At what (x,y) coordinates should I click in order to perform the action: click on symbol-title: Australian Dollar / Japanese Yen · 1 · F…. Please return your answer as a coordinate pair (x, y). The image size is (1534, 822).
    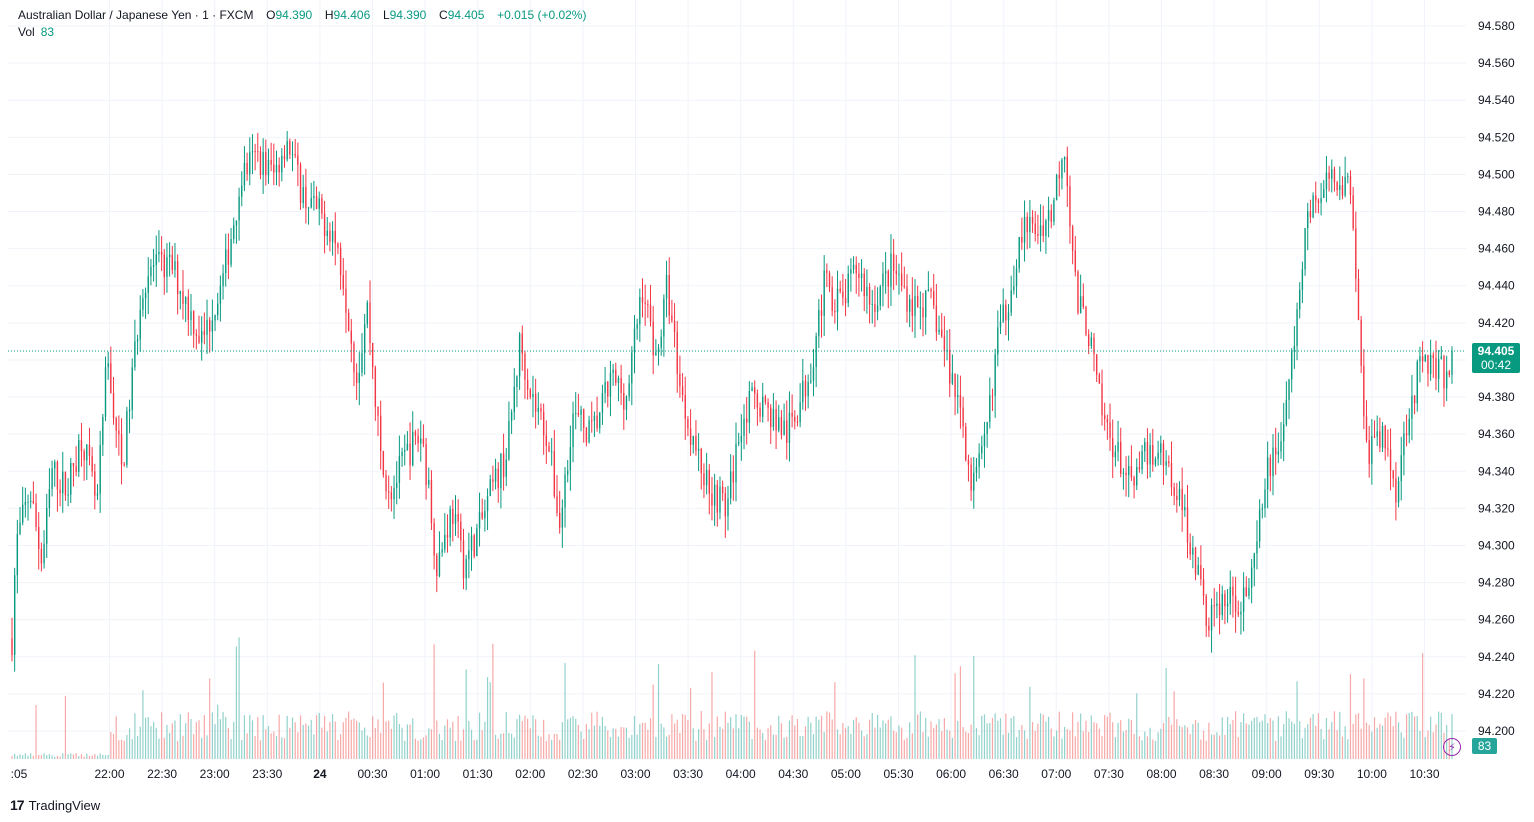
    Looking at the image, I should click on (136, 15).